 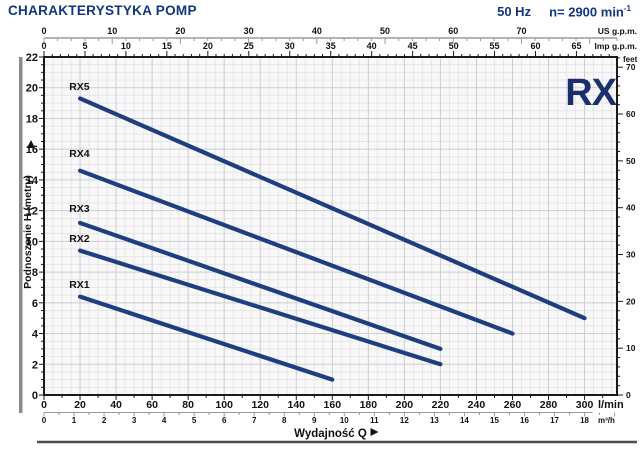 I want to click on axis-us-gpm: 0 10 20 30 40 50 60 70 US g.p.m., so click(x=339, y=35).